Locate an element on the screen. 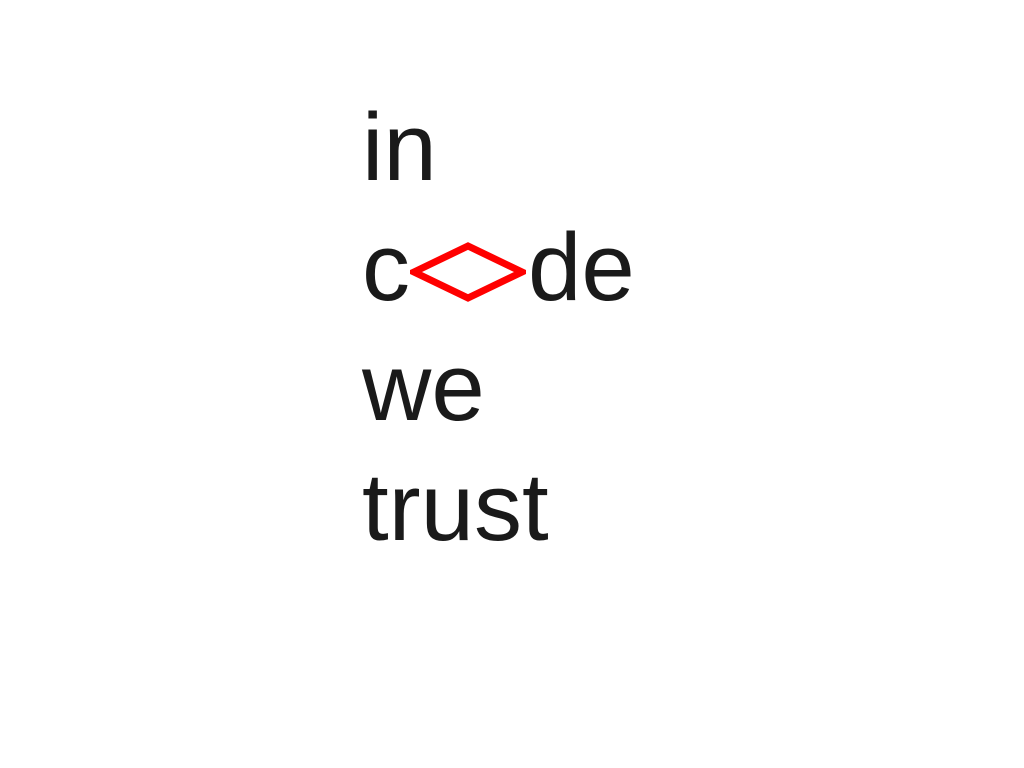  line-trust: trust is located at coordinates (455, 507).